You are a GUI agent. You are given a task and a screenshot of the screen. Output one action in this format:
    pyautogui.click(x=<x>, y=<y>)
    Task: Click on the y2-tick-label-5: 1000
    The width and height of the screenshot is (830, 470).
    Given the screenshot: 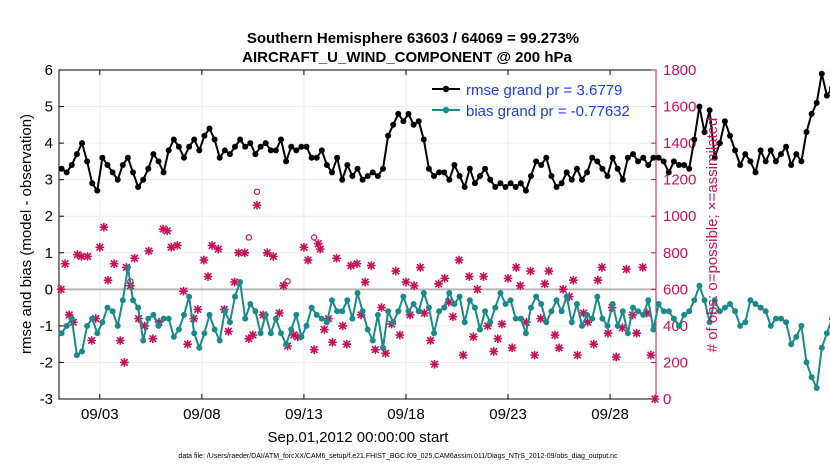 What is the action you would take?
    pyautogui.click(x=679, y=216)
    